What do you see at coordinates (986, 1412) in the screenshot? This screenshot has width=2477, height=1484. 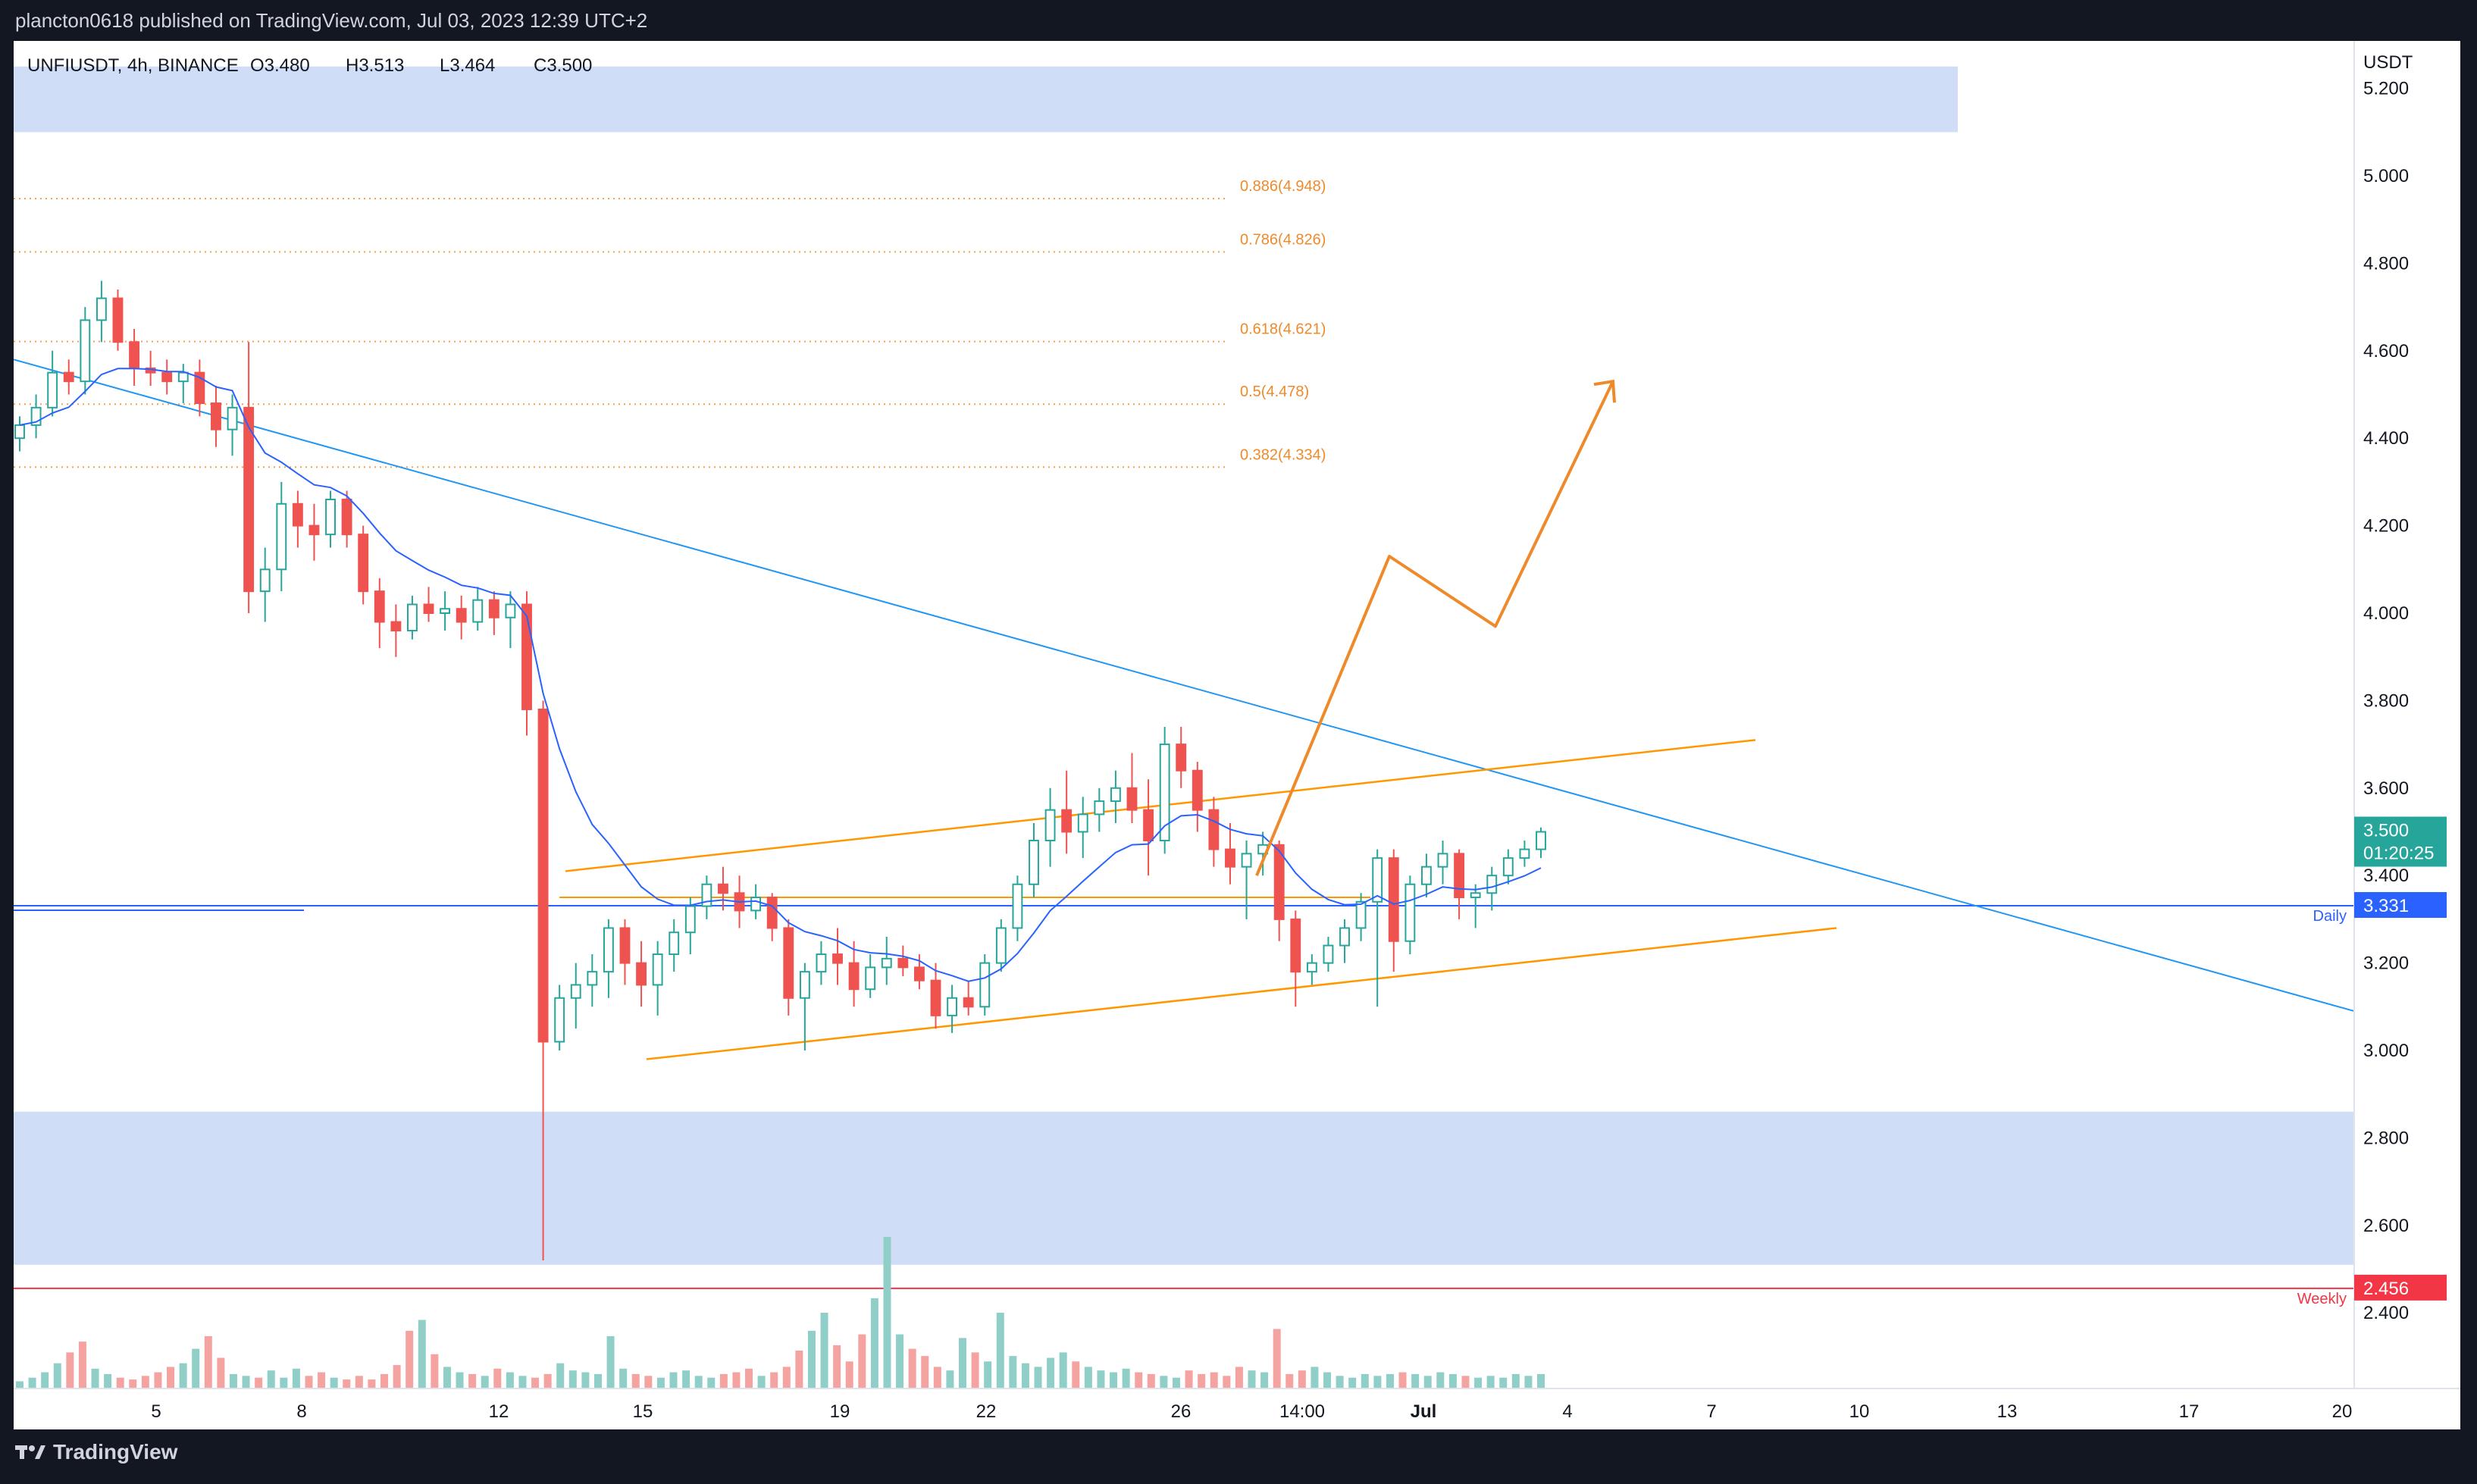 I see `time-tick-label: 22` at bounding box center [986, 1412].